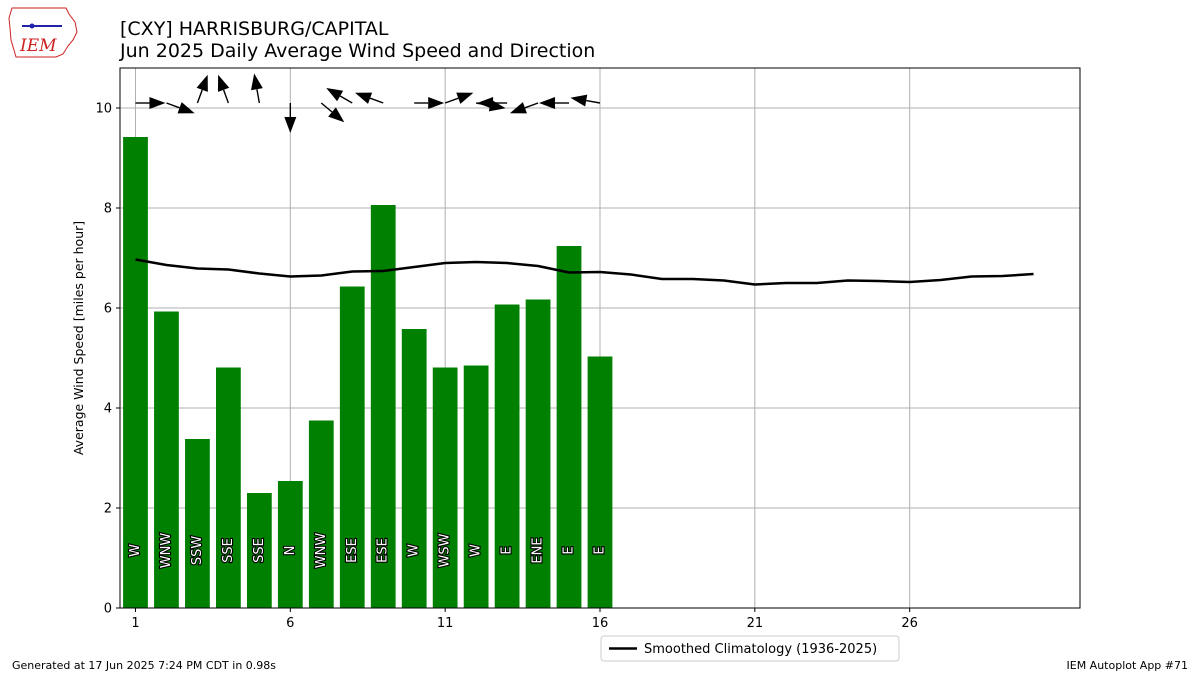  Describe the element at coordinates (290, 623) in the screenshot. I see `x-tick-label: 6` at that location.